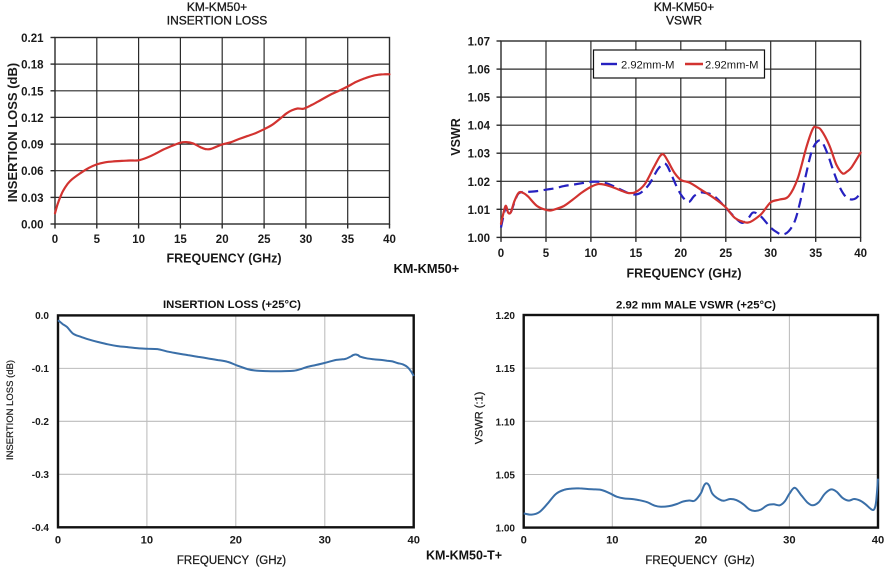  Describe the element at coordinates (479, 43) in the screenshot. I see `svg-text: 1.07` at that location.